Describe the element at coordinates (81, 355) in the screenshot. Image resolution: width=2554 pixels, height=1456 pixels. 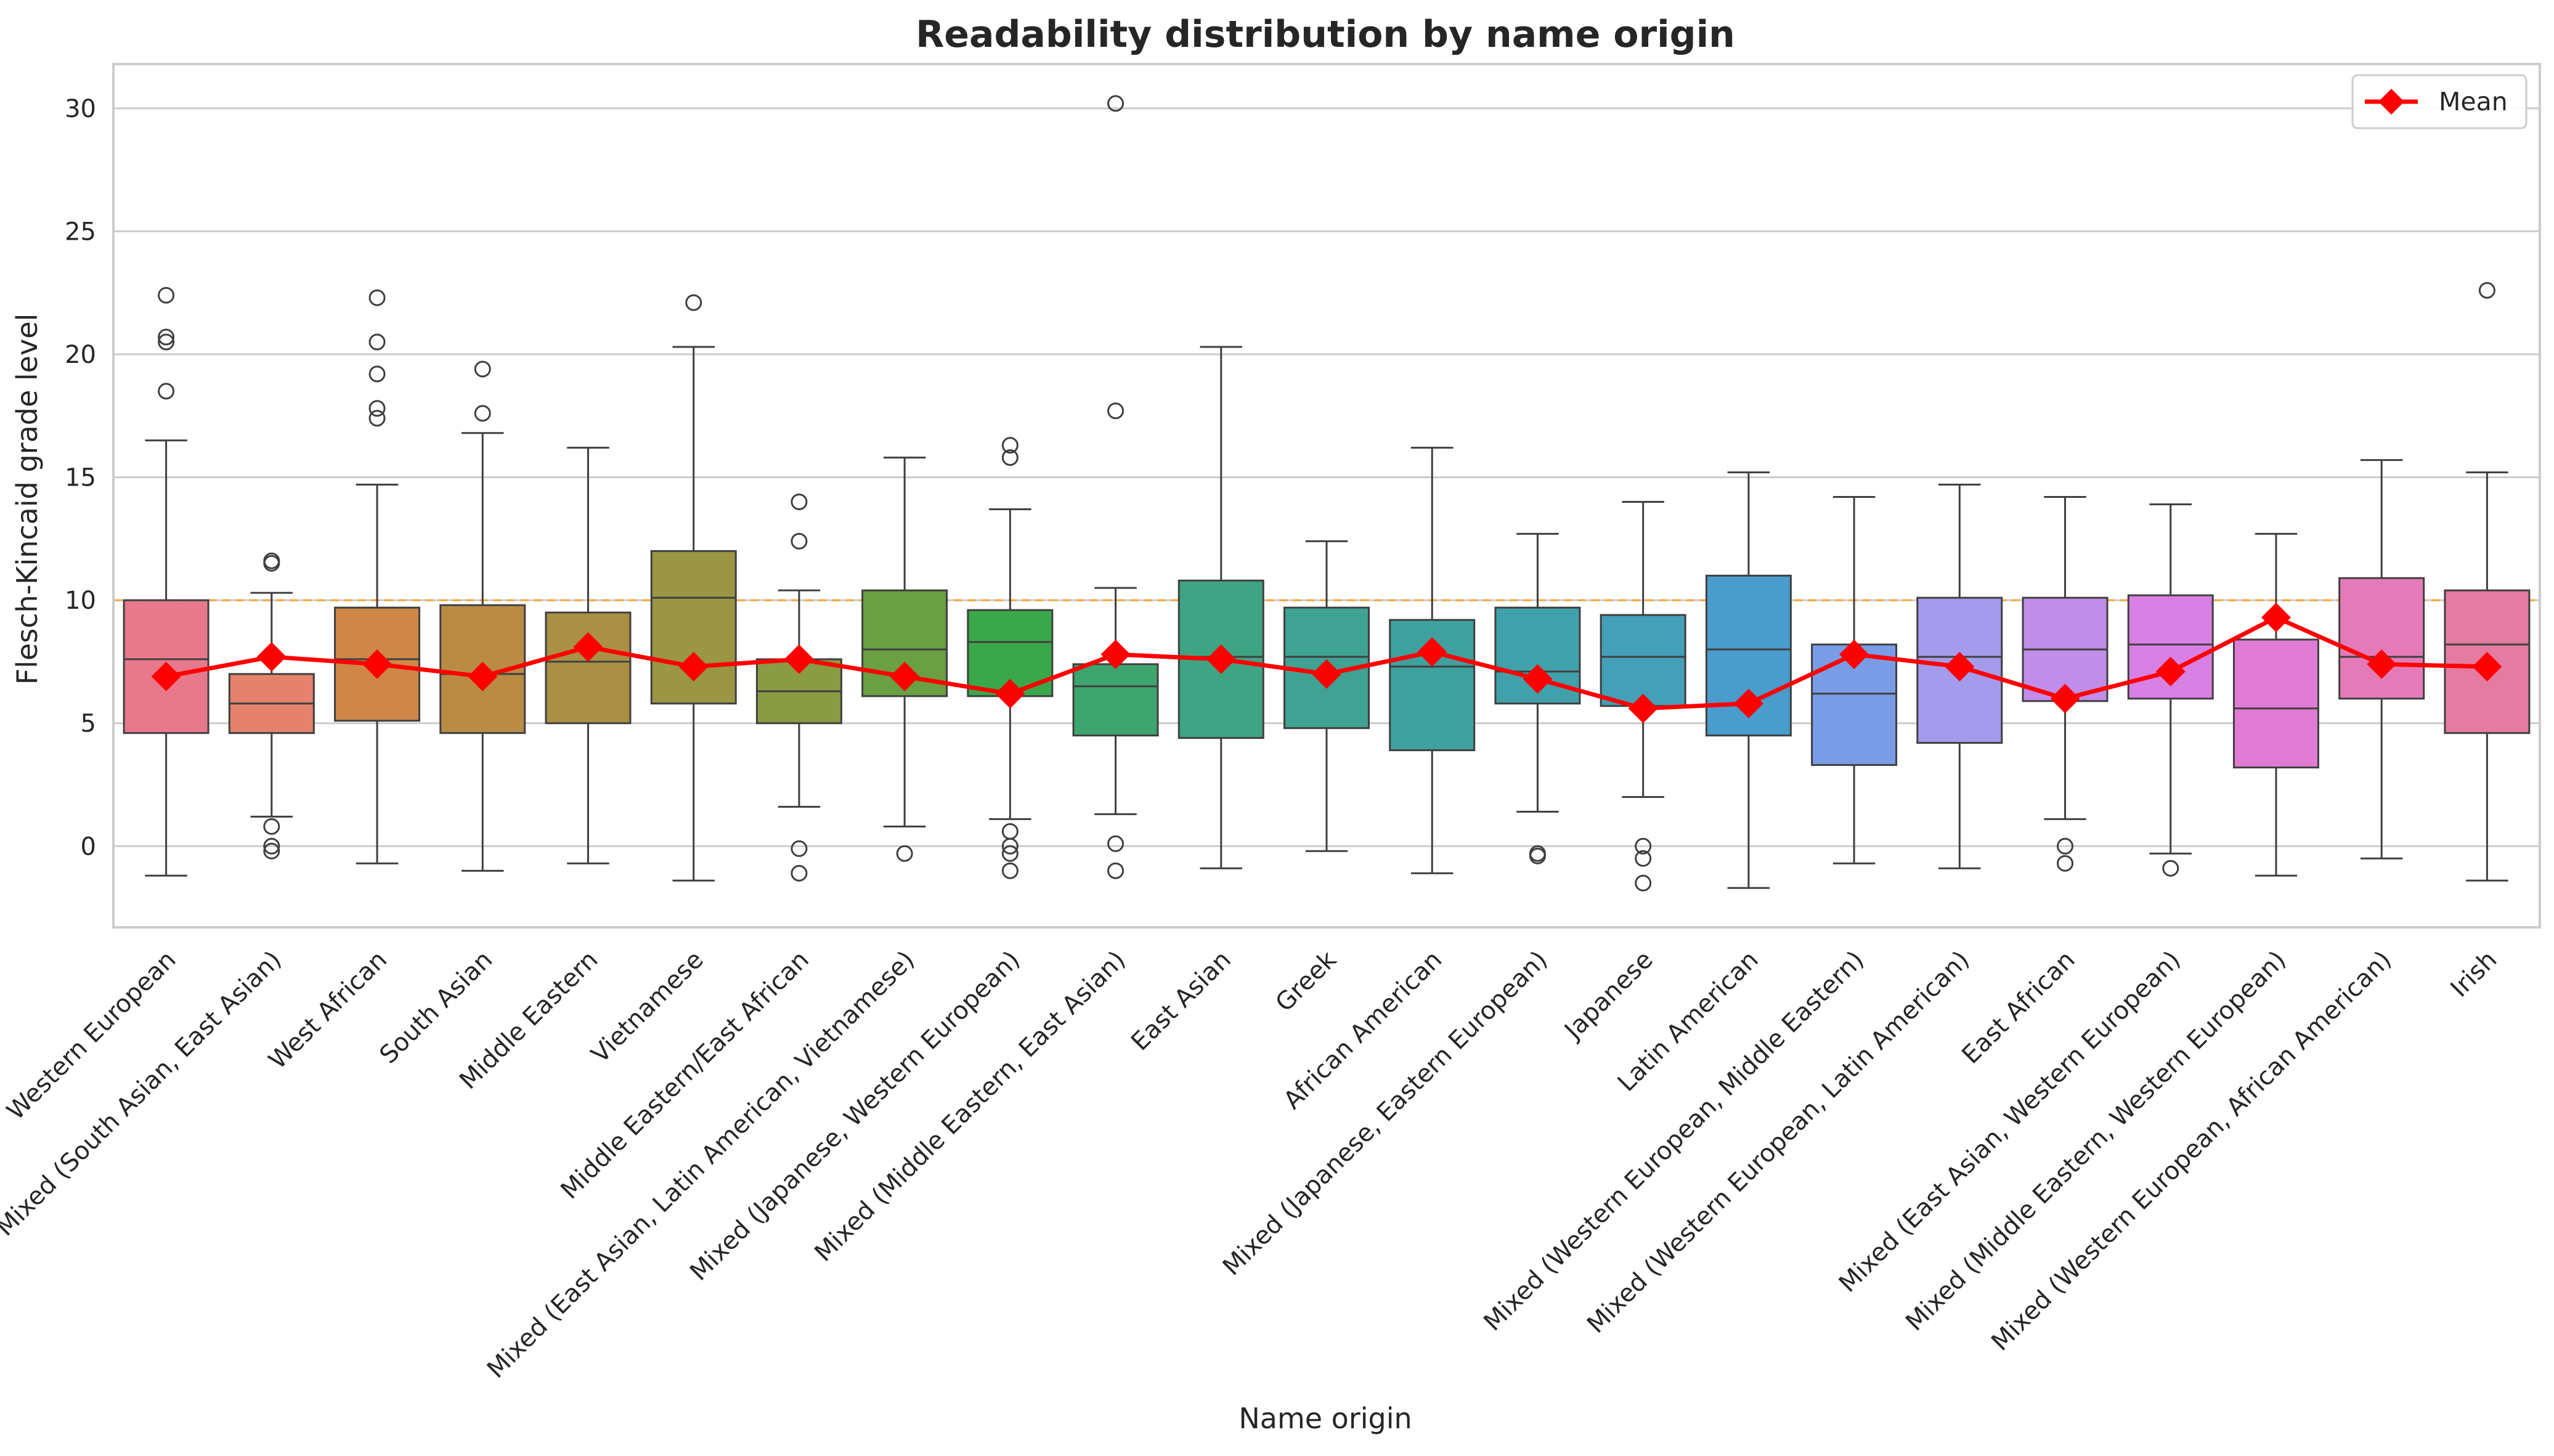
I see `y-tick-label: 20` at that location.